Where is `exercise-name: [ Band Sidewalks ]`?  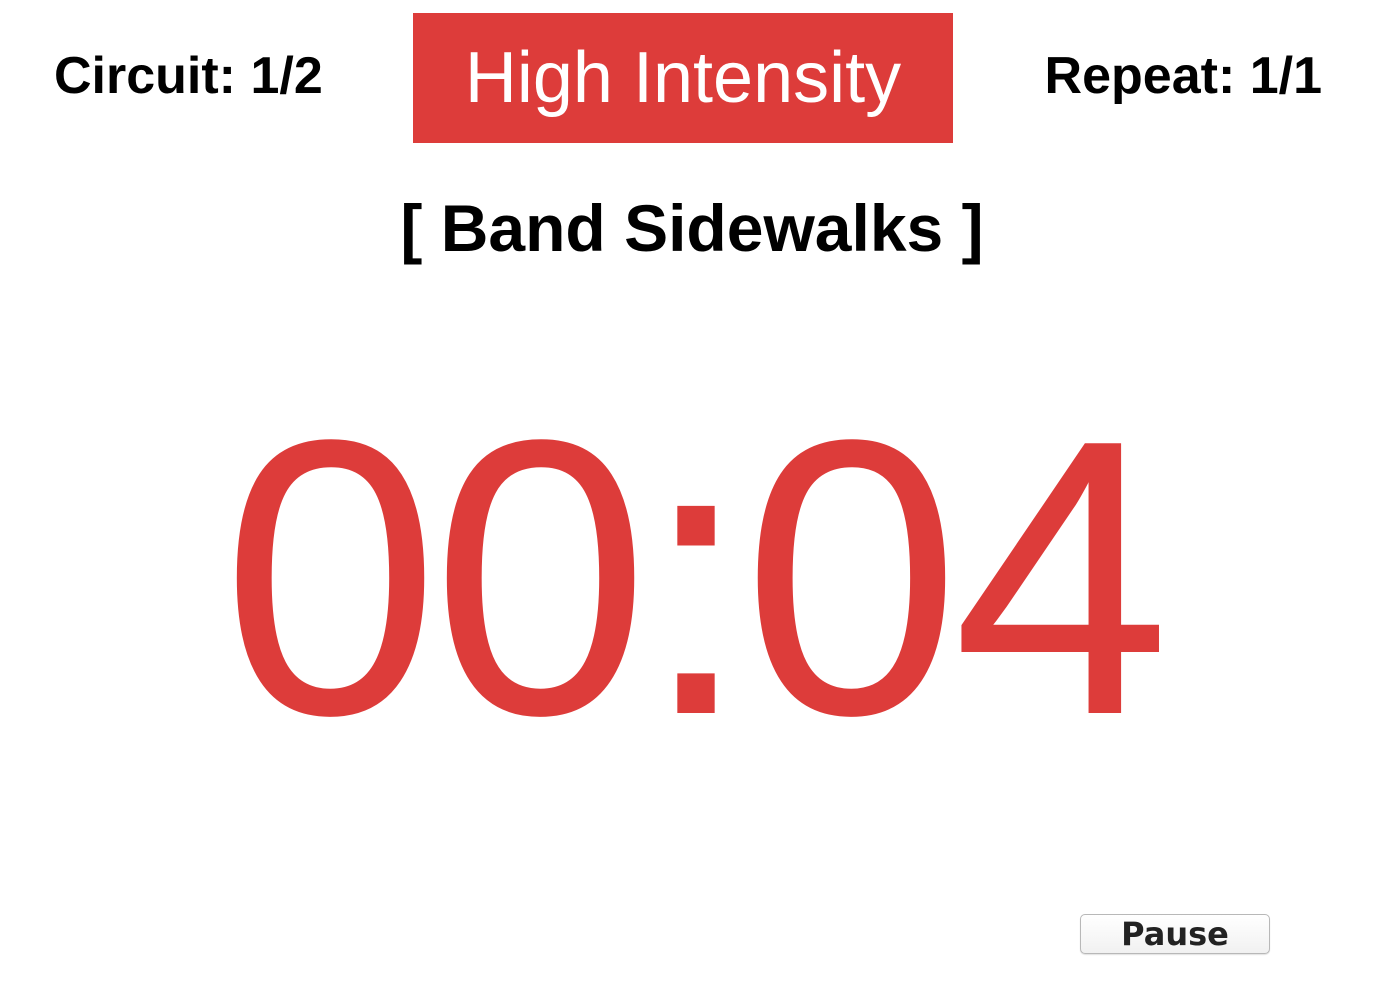
exercise-name: [ Band Sidewalks ] is located at coordinates (692, 228).